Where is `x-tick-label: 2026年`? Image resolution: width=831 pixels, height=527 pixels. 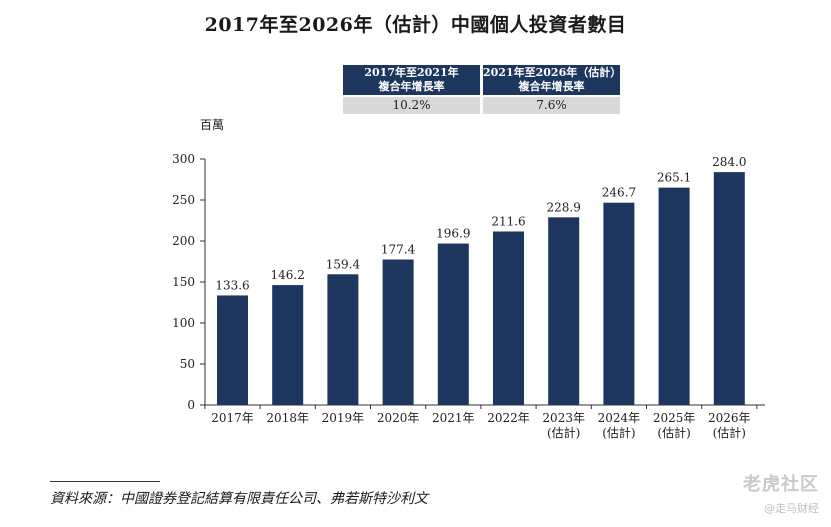
x-tick-label: 2026年 is located at coordinates (729, 418).